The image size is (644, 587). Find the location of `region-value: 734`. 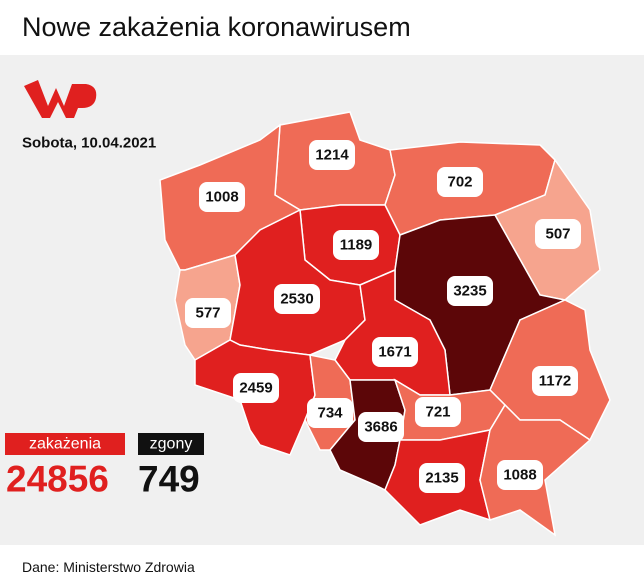

region-value: 734 is located at coordinates (330, 413).